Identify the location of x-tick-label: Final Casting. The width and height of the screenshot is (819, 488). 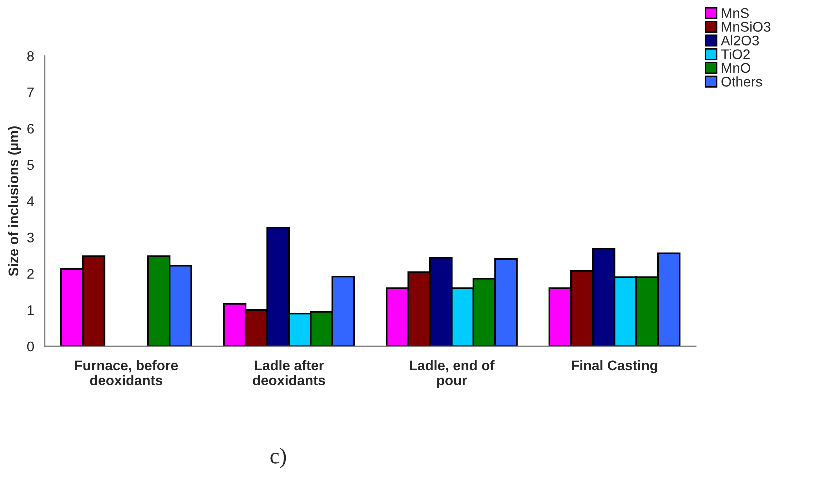
(615, 367).